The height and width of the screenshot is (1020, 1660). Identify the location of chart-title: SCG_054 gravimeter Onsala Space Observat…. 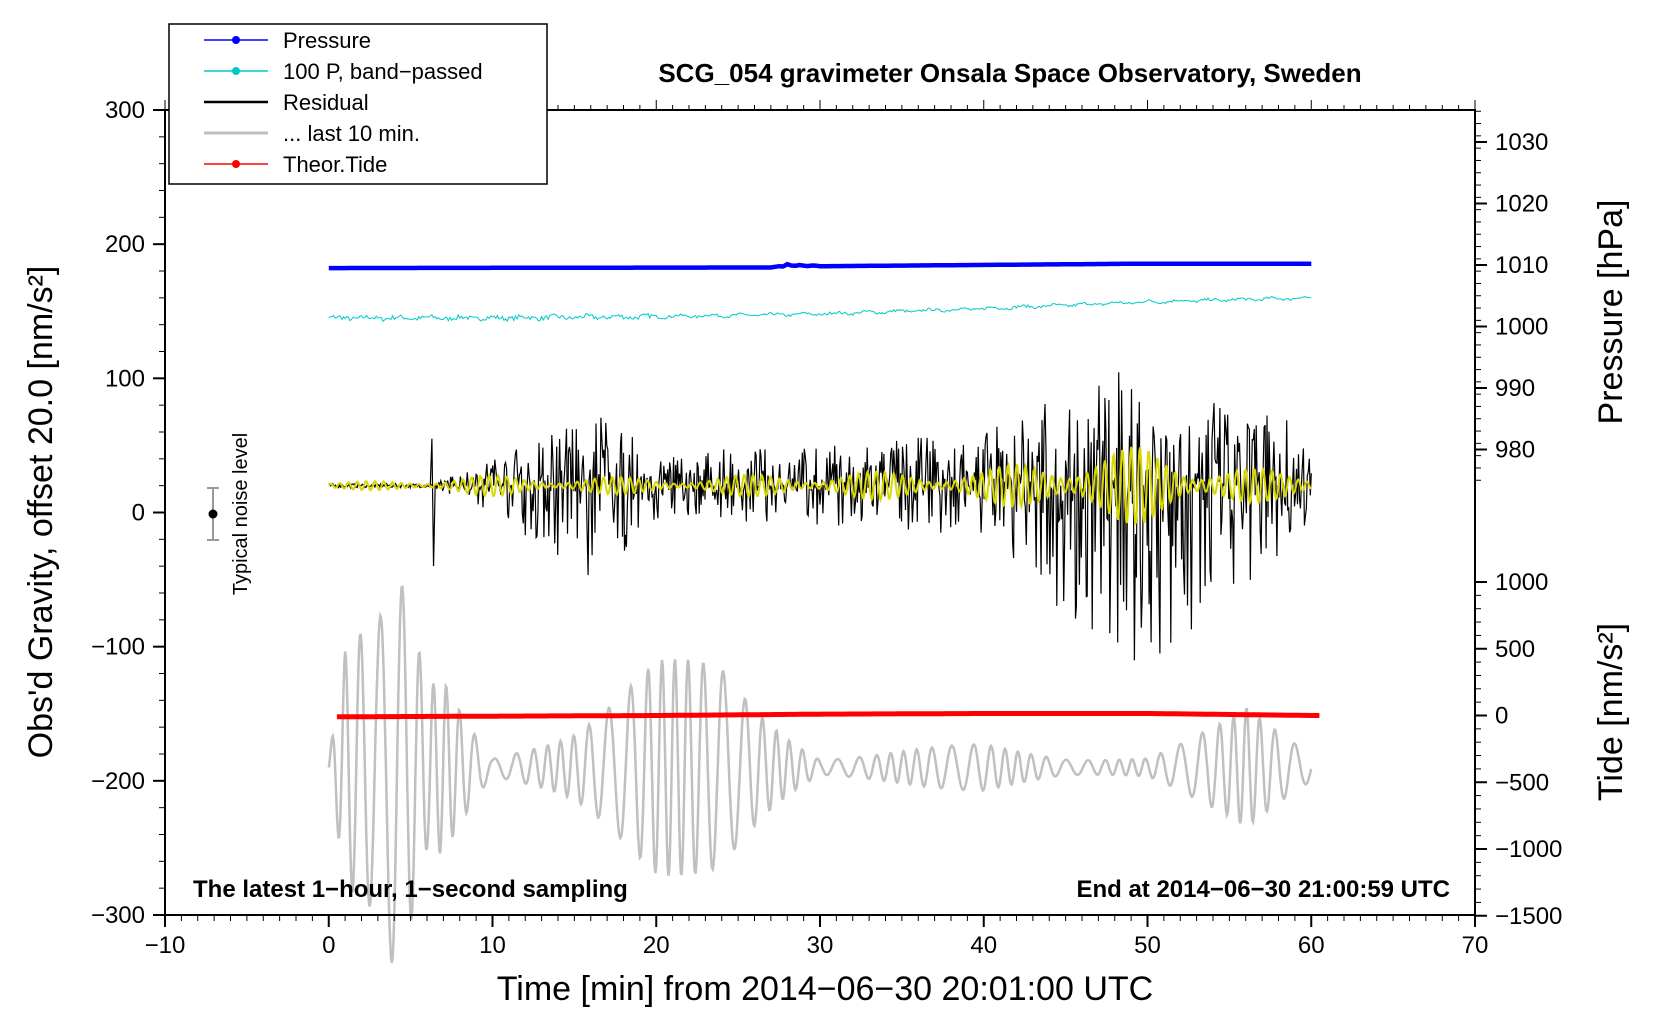
(1009, 73).